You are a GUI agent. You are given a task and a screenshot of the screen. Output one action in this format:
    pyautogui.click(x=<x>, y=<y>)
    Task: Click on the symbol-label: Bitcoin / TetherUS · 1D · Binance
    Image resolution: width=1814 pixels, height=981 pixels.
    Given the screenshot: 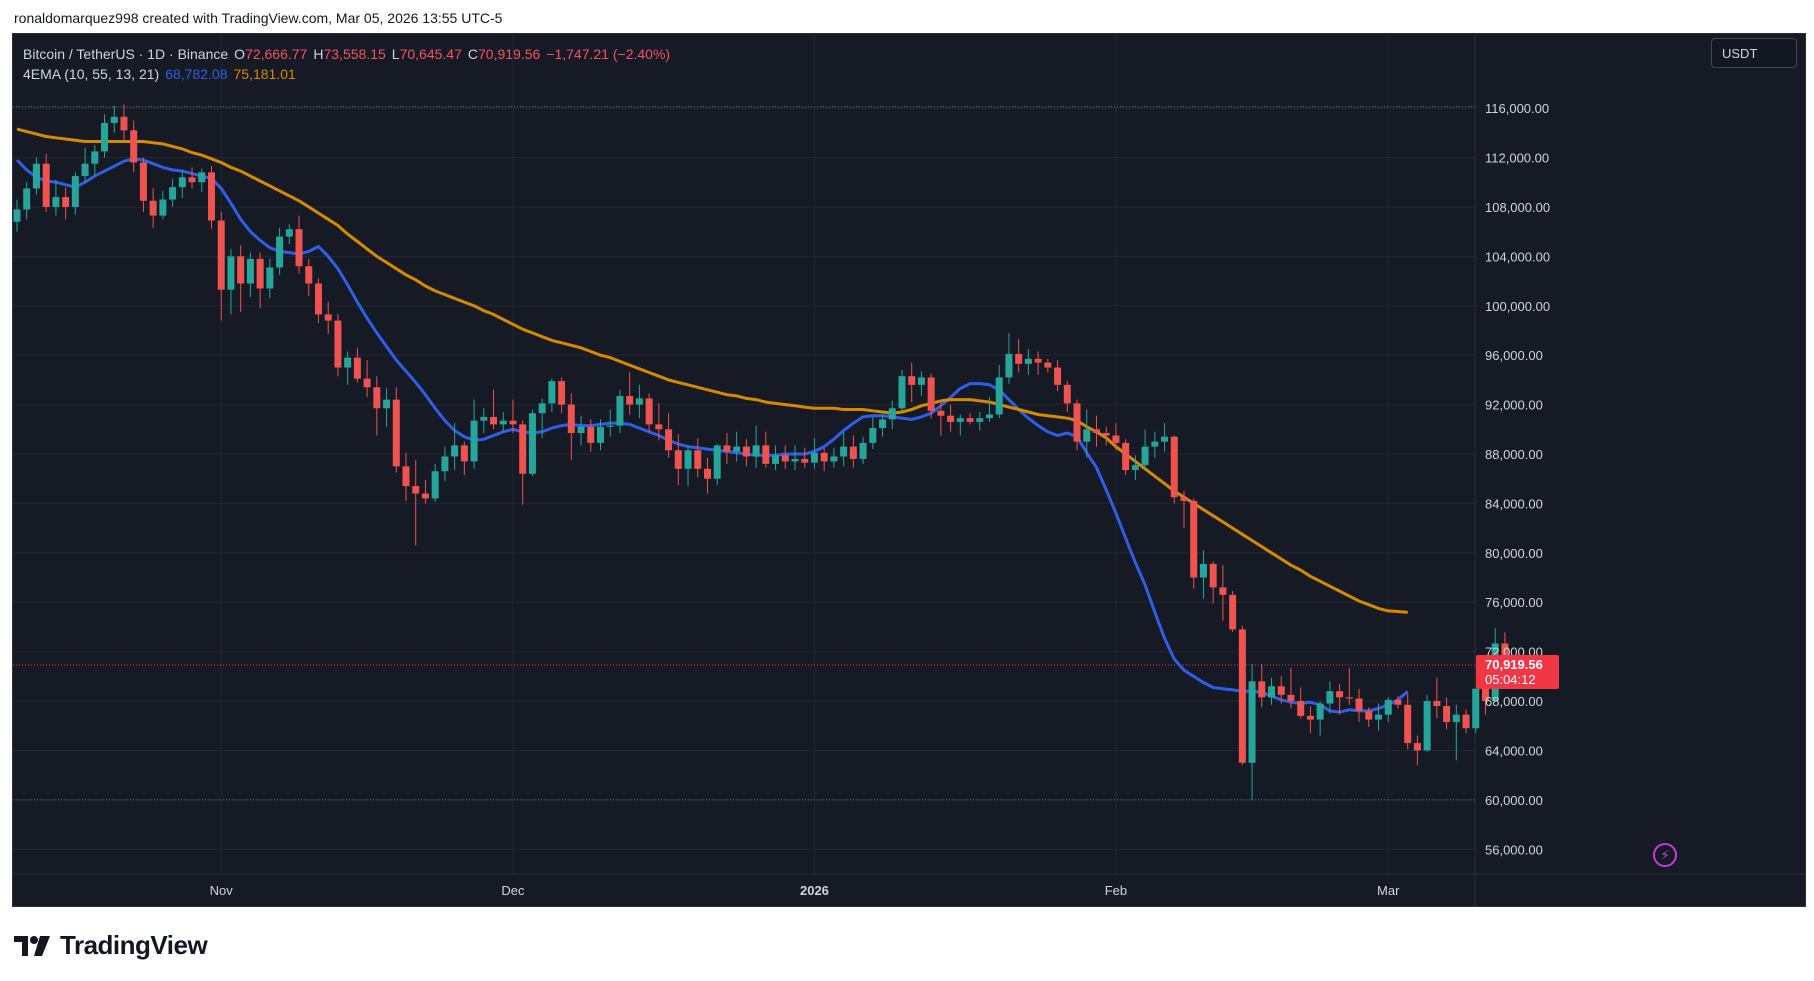 What is the action you would take?
    pyautogui.click(x=126, y=54)
    